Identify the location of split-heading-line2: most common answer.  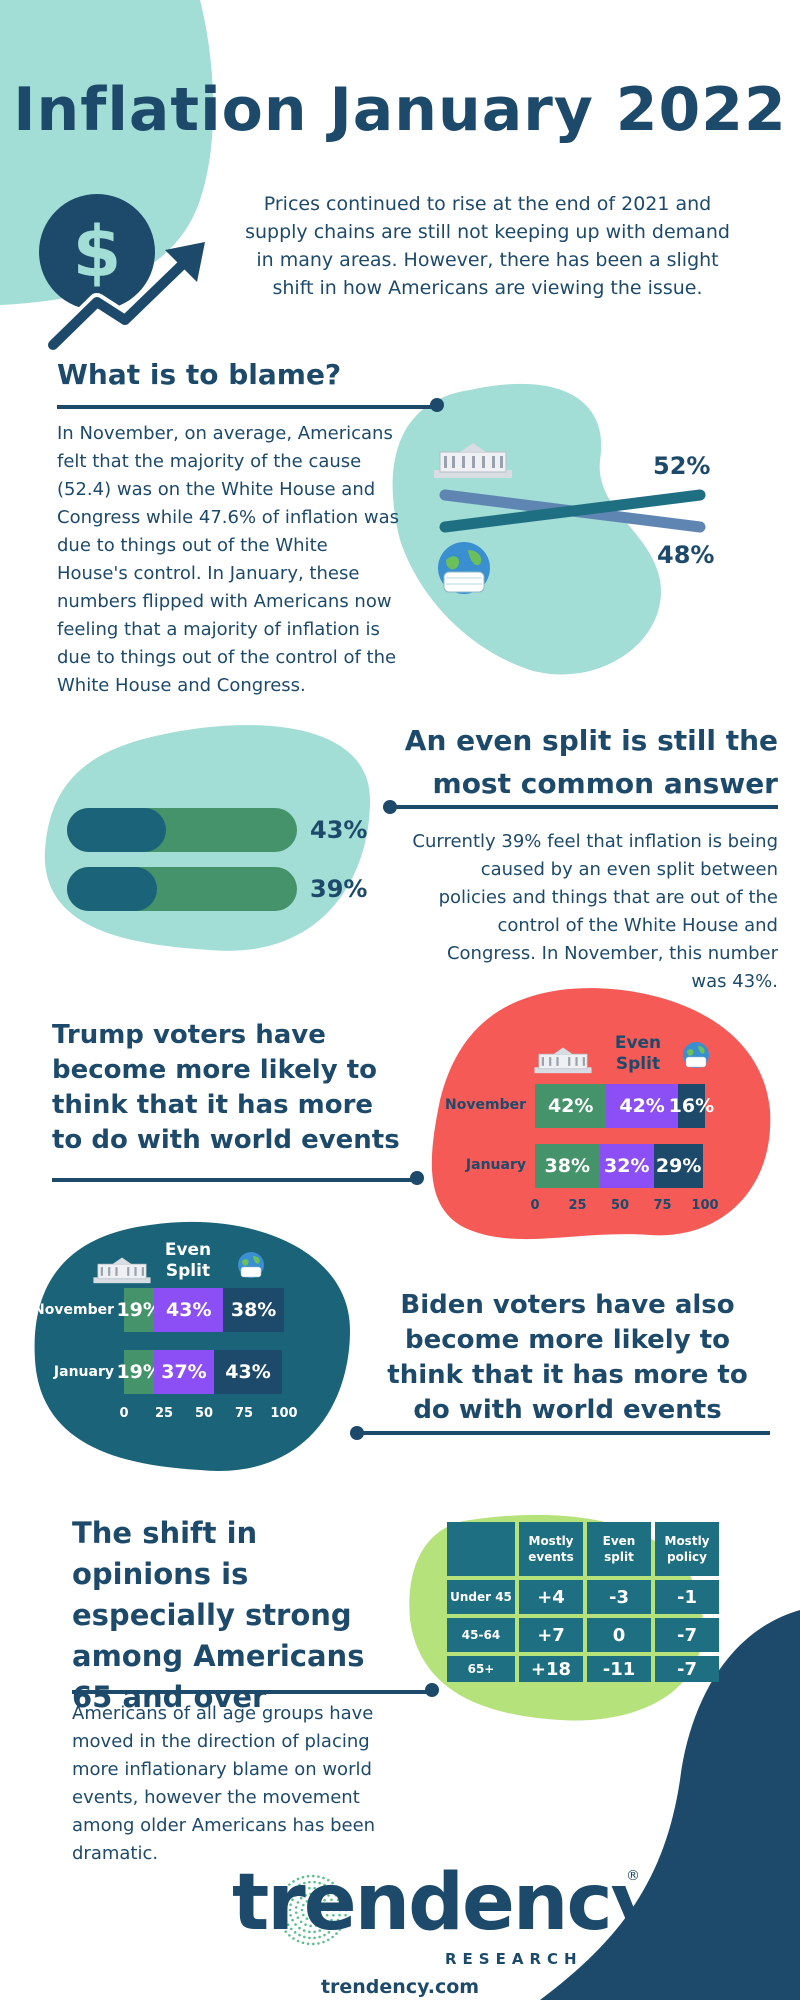
(605, 783).